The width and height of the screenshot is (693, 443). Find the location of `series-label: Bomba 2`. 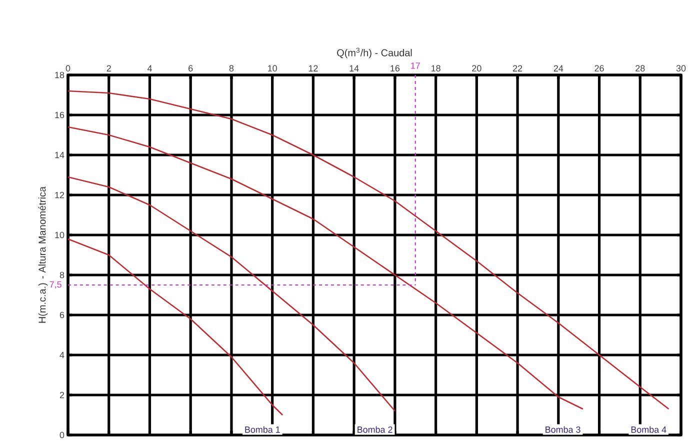

series-label: Bomba 2 is located at coordinates (375, 429).